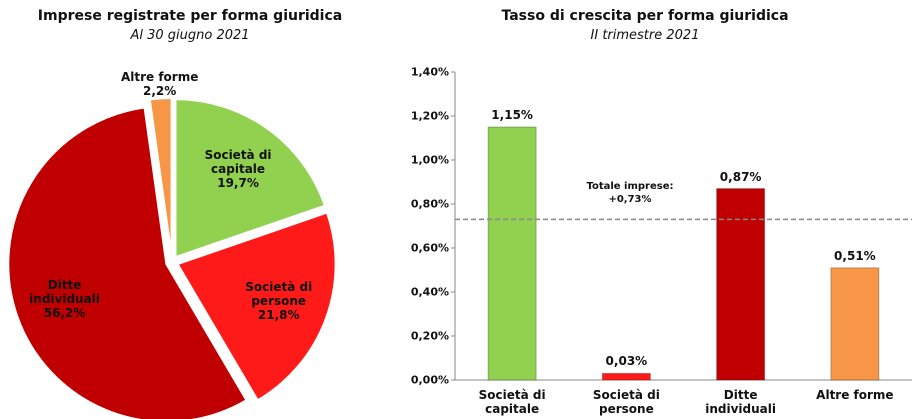  I want to click on y-tick-label: 0,40%, so click(429, 292).